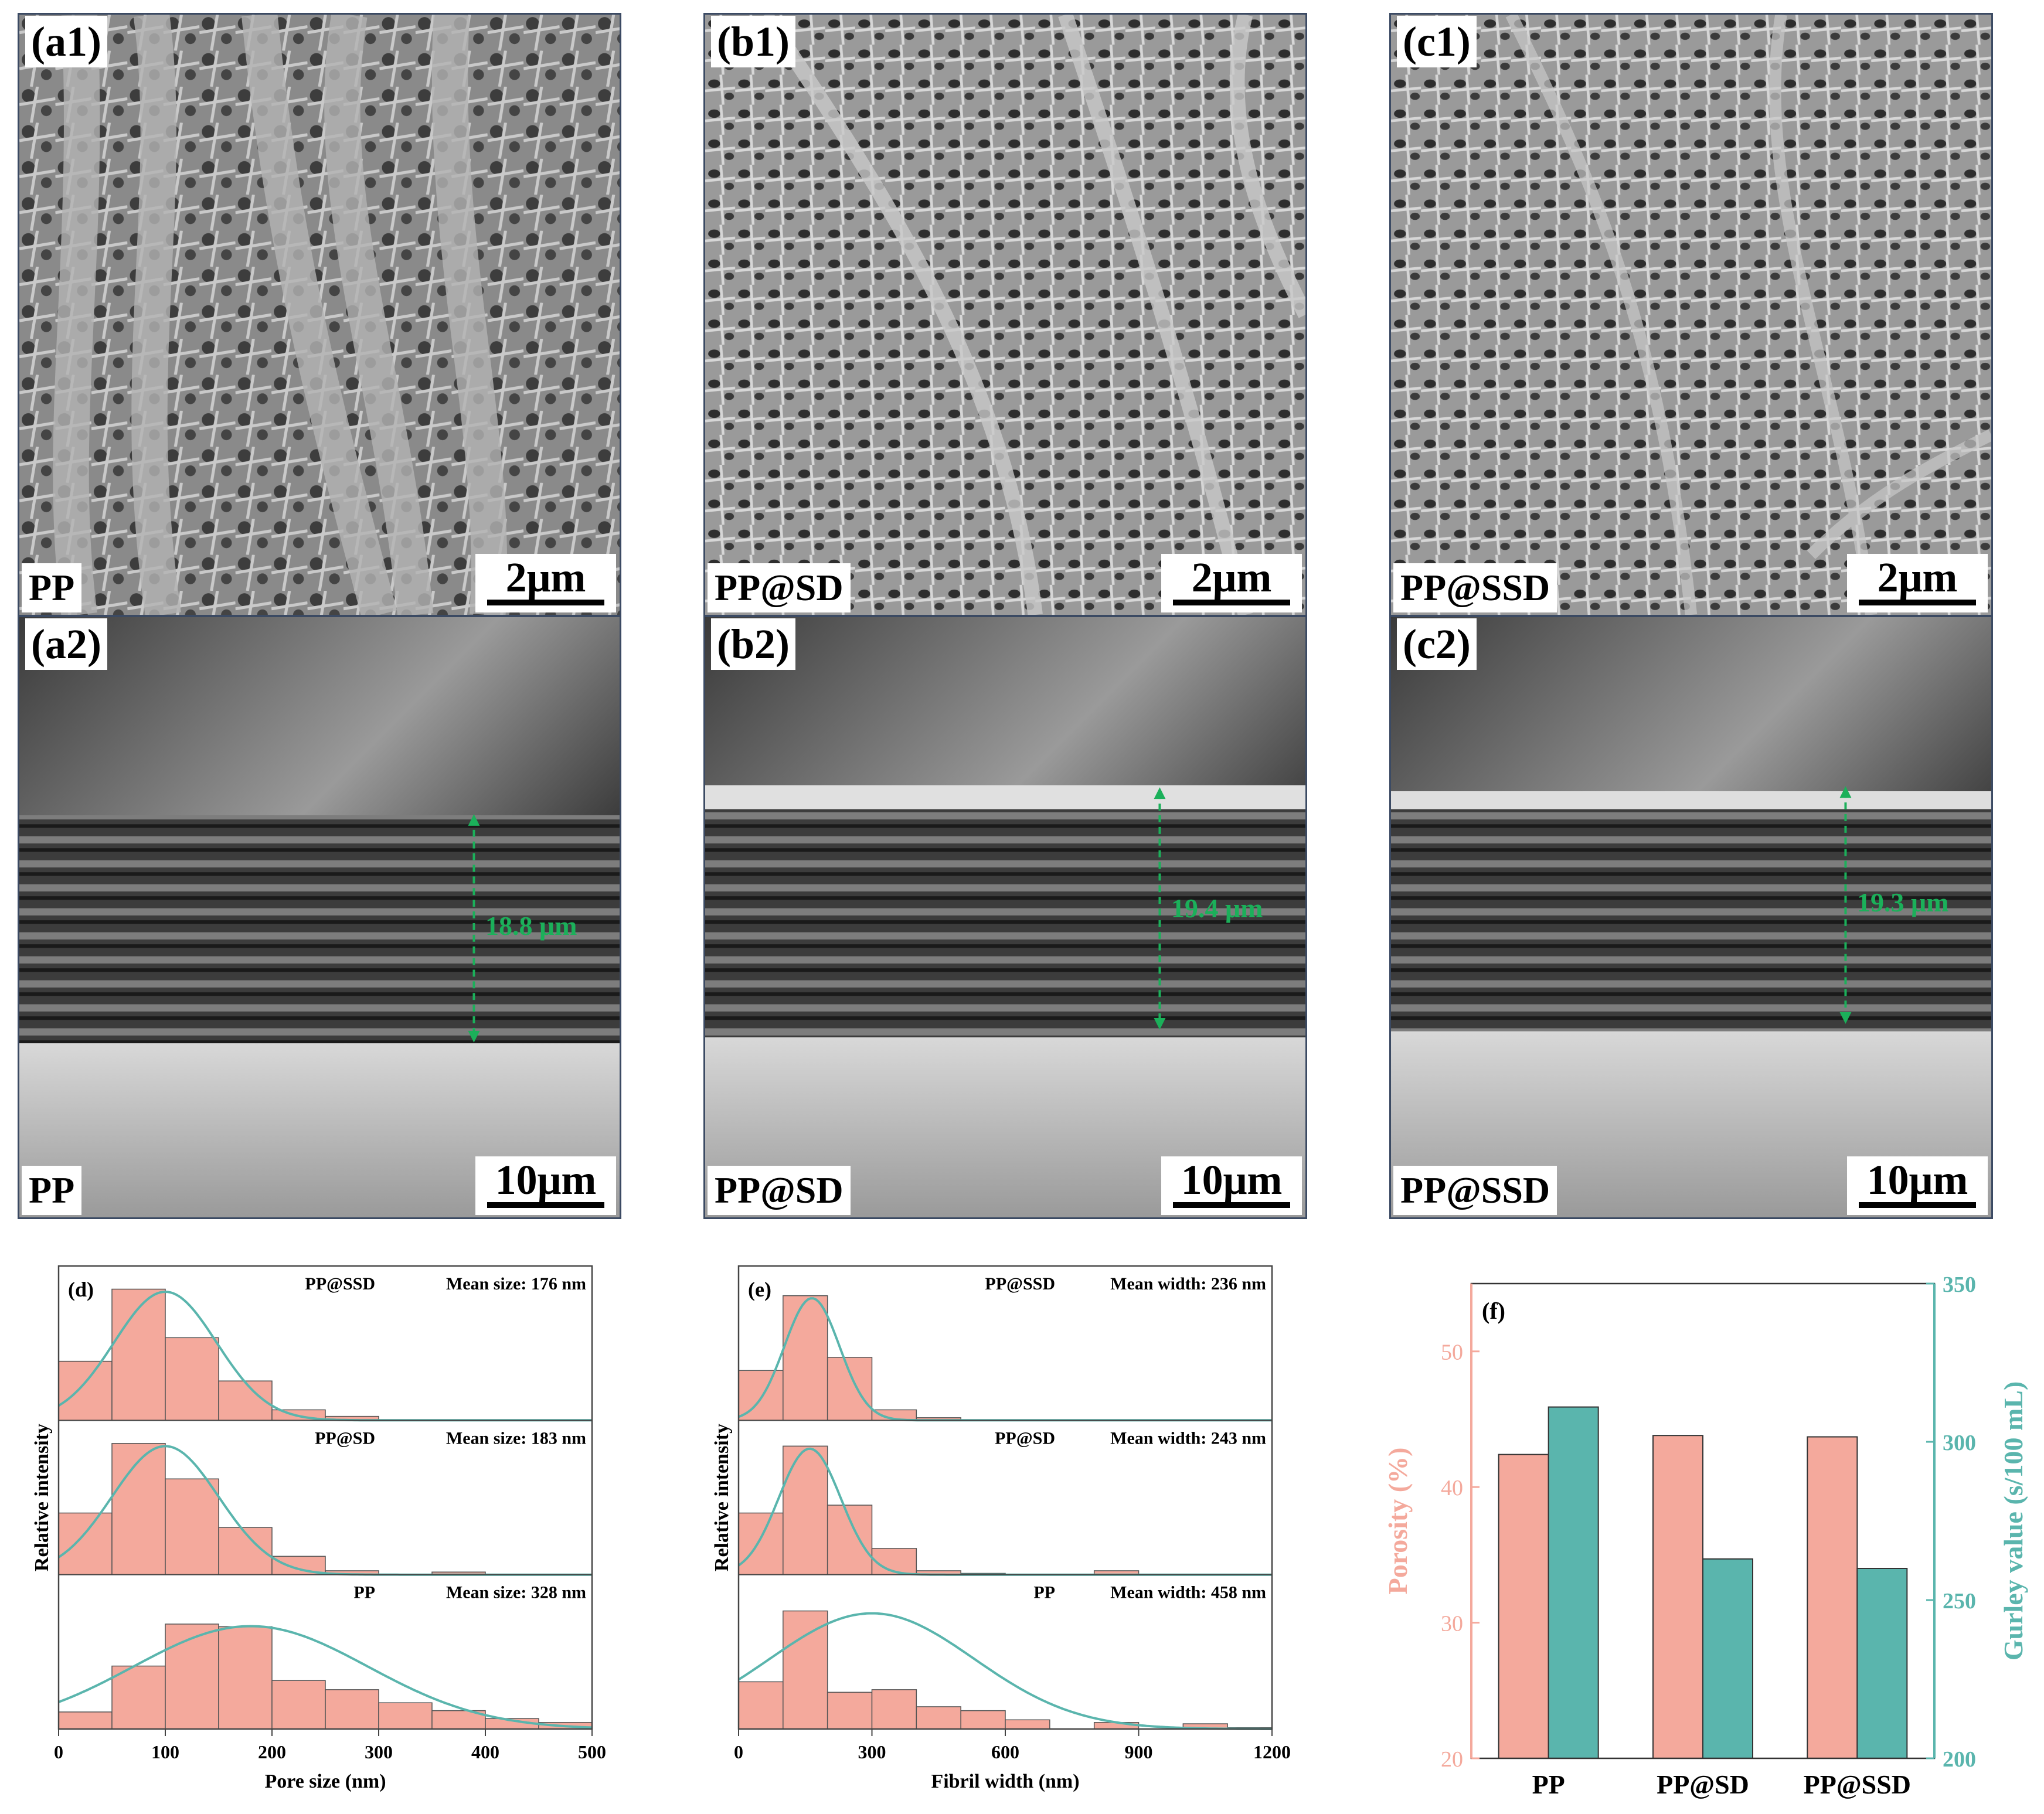  What do you see at coordinates (516, 1438) in the screenshot?
I see `mean-annotation: Mean size: 183 nm` at bounding box center [516, 1438].